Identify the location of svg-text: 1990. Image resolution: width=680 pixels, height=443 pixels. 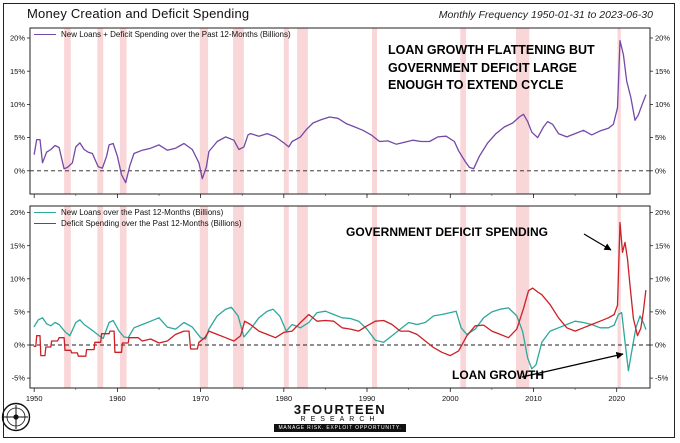
(367, 398).